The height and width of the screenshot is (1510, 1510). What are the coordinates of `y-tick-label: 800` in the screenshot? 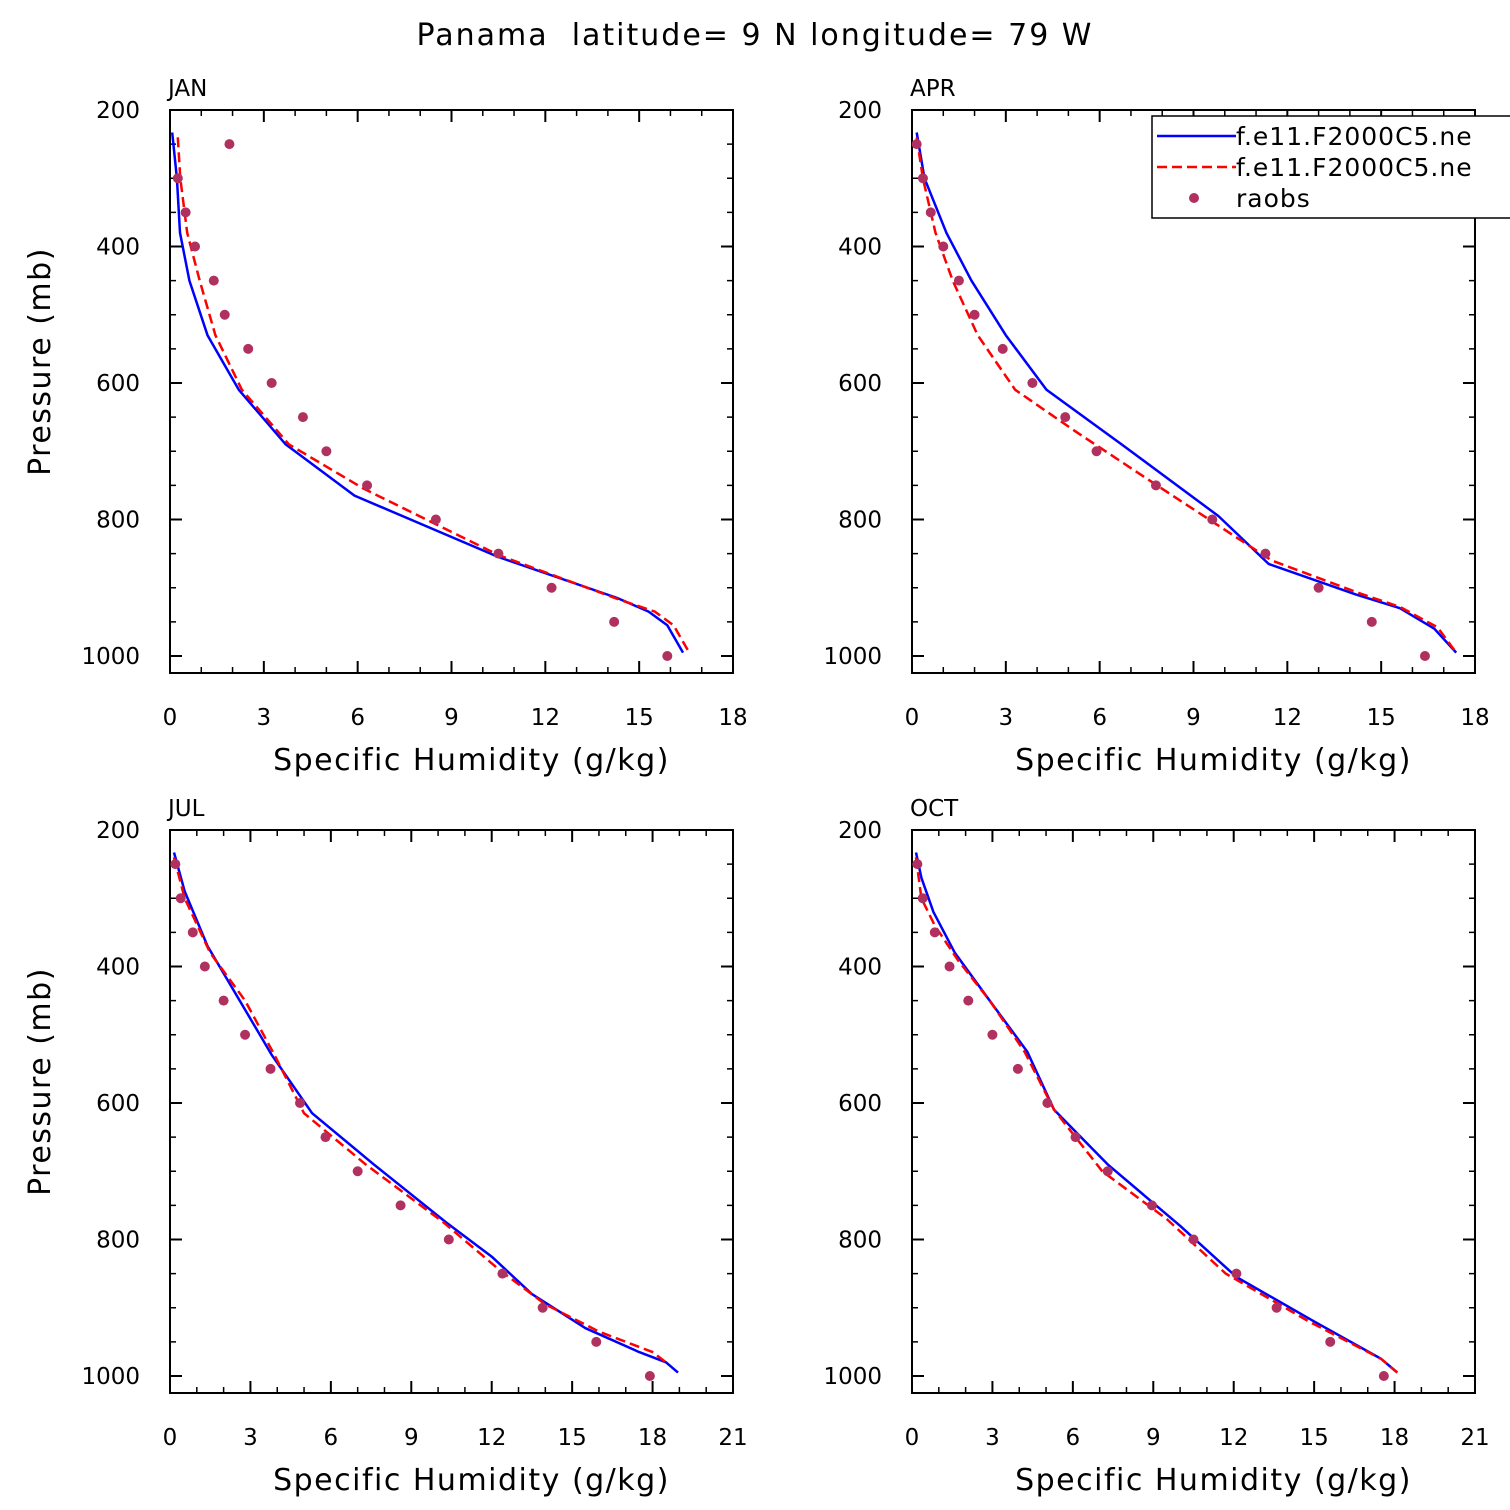 It's located at (860, 521).